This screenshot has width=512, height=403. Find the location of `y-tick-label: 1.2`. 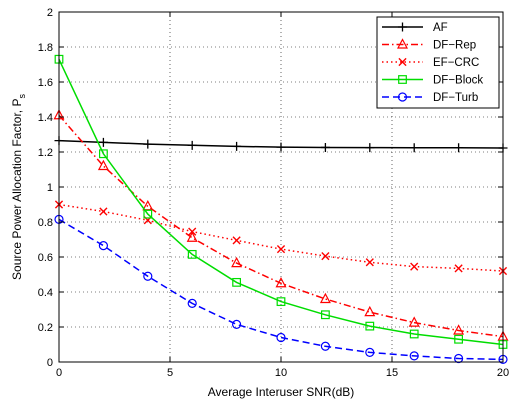

y-tick-label: 1.2 is located at coordinates (45, 153).